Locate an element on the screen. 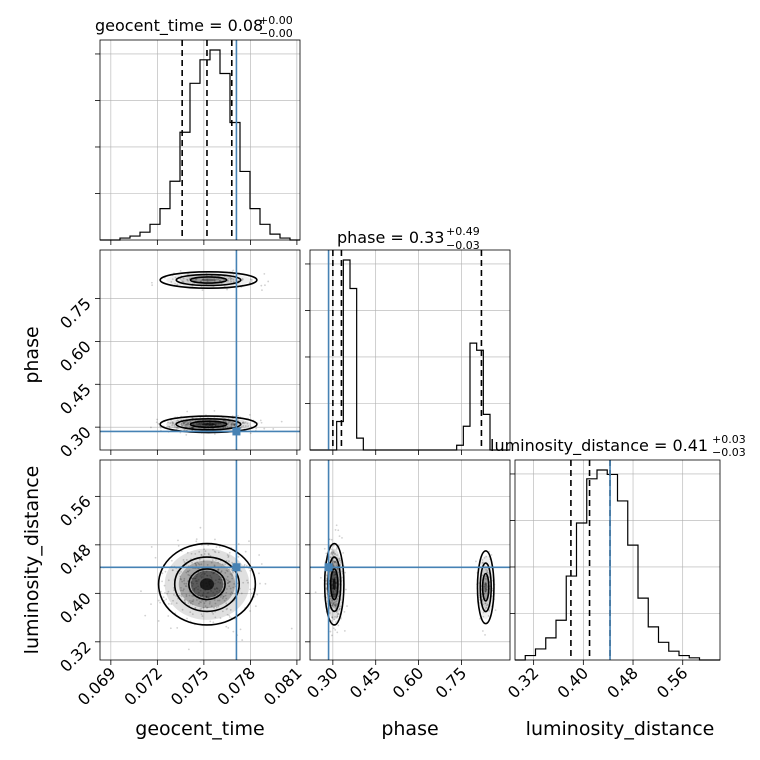 Image resolution: width=760 pixels, height=760 pixels. x-tick-label-geocent-time: 0.069 is located at coordinates (97, 686).